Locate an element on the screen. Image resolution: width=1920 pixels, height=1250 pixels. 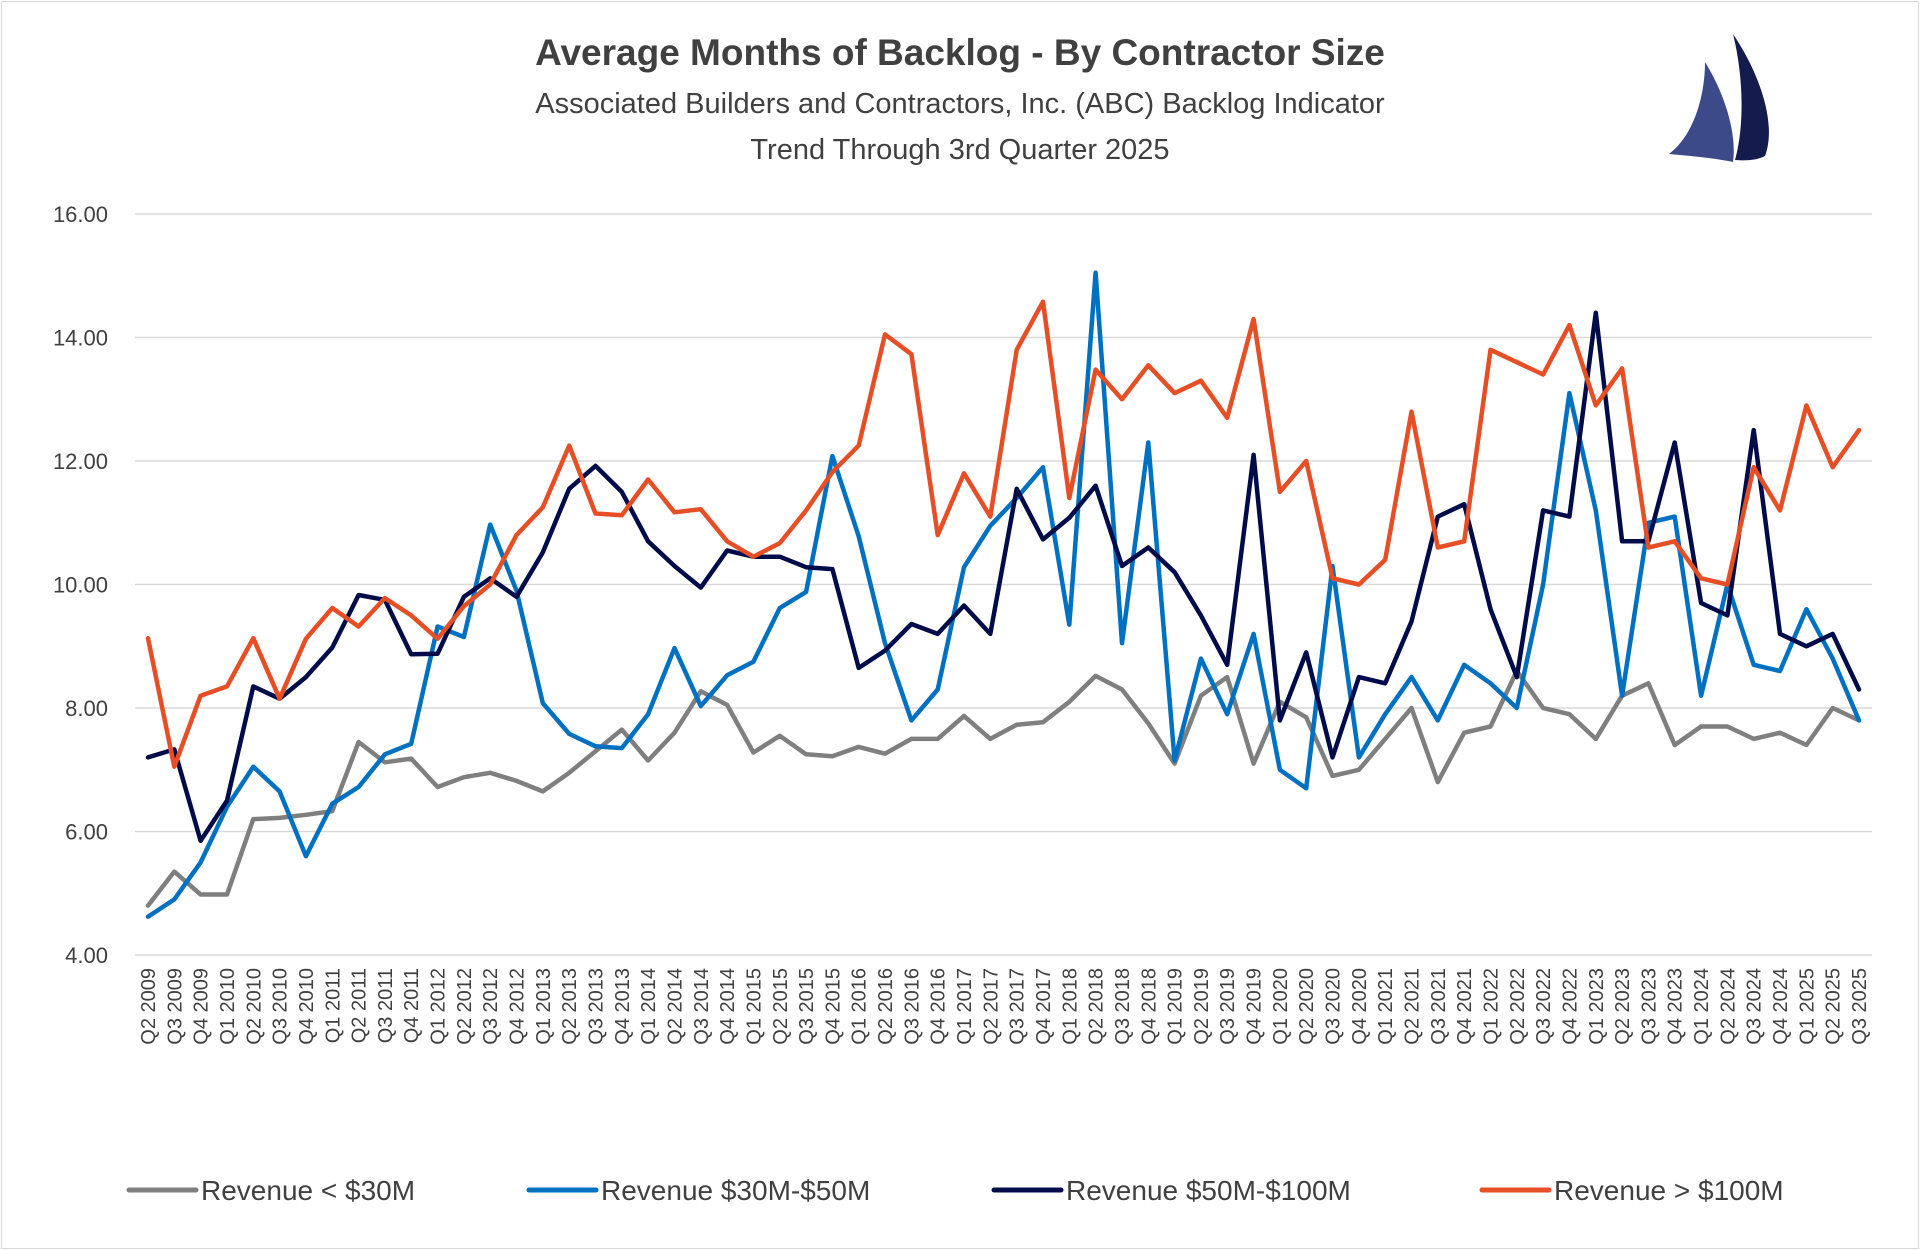
x-tick-label: Q1 2021 is located at coordinates (1386, 1006).